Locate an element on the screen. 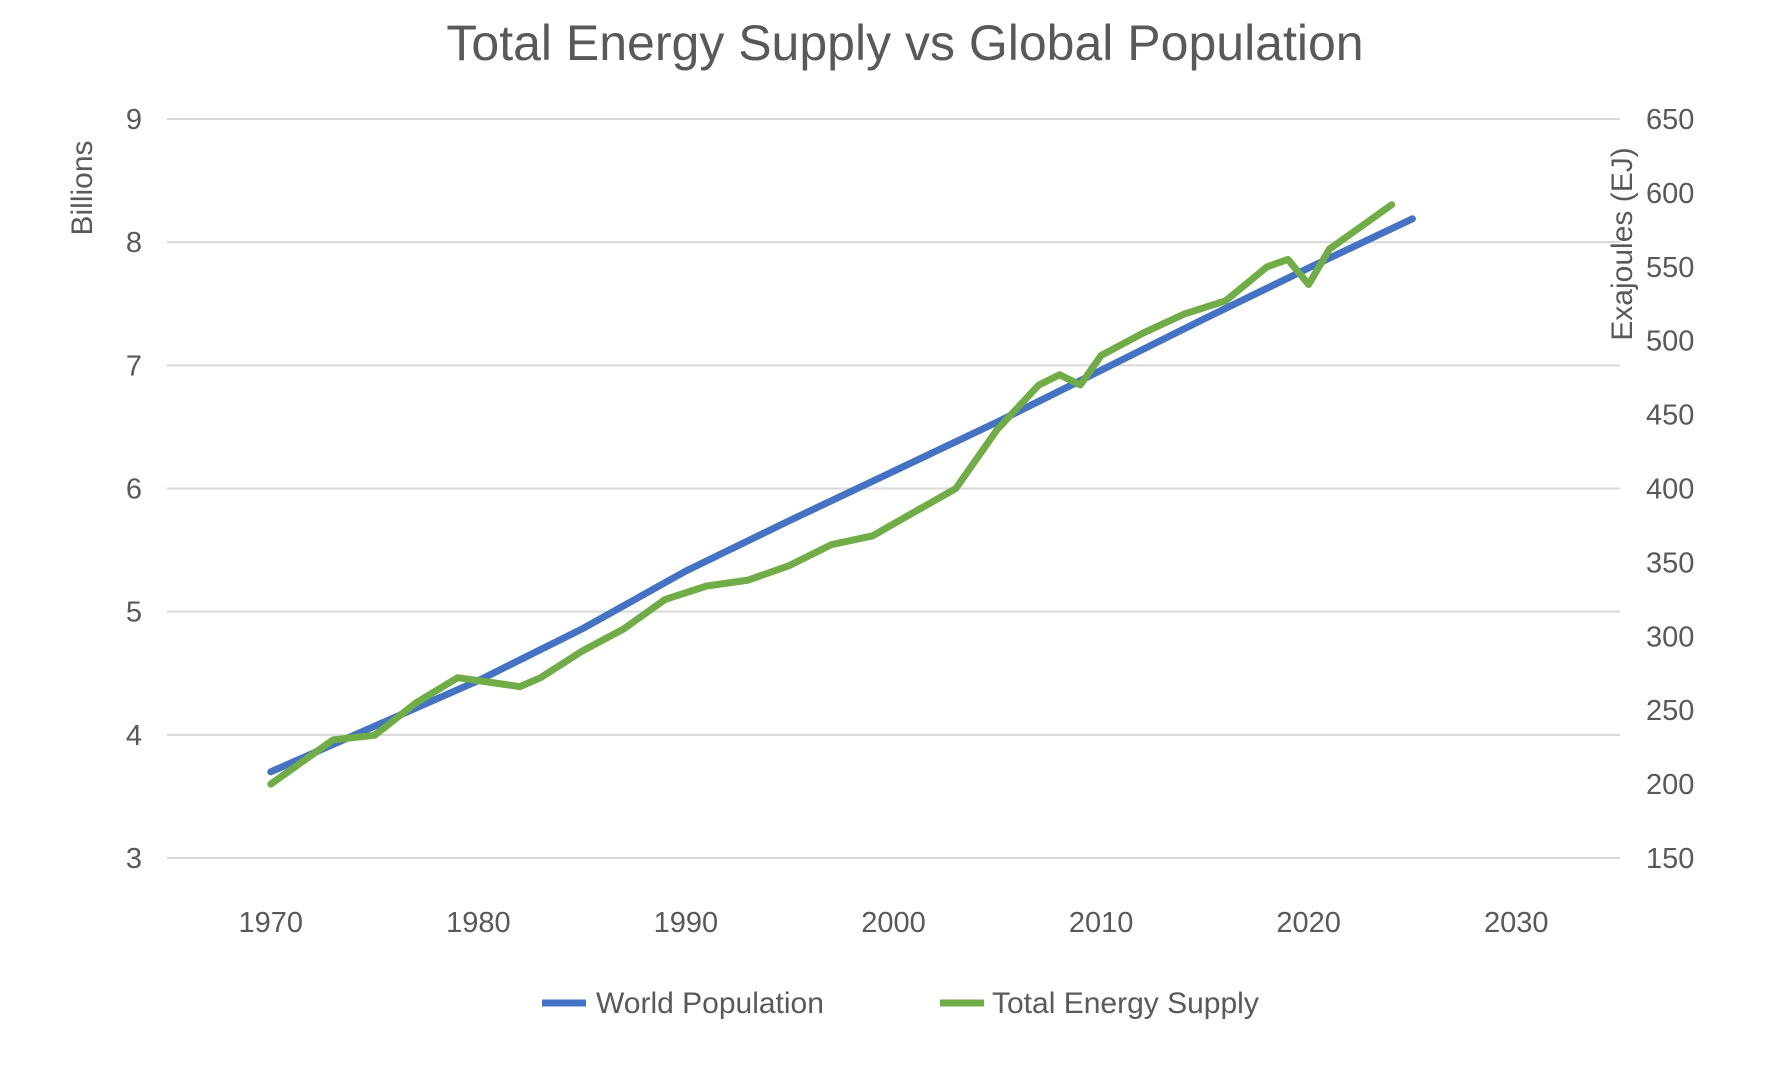 The height and width of the screenshot is (1069, 1785). y2-tick-label: 250 is located at coordinates (1670, 711).